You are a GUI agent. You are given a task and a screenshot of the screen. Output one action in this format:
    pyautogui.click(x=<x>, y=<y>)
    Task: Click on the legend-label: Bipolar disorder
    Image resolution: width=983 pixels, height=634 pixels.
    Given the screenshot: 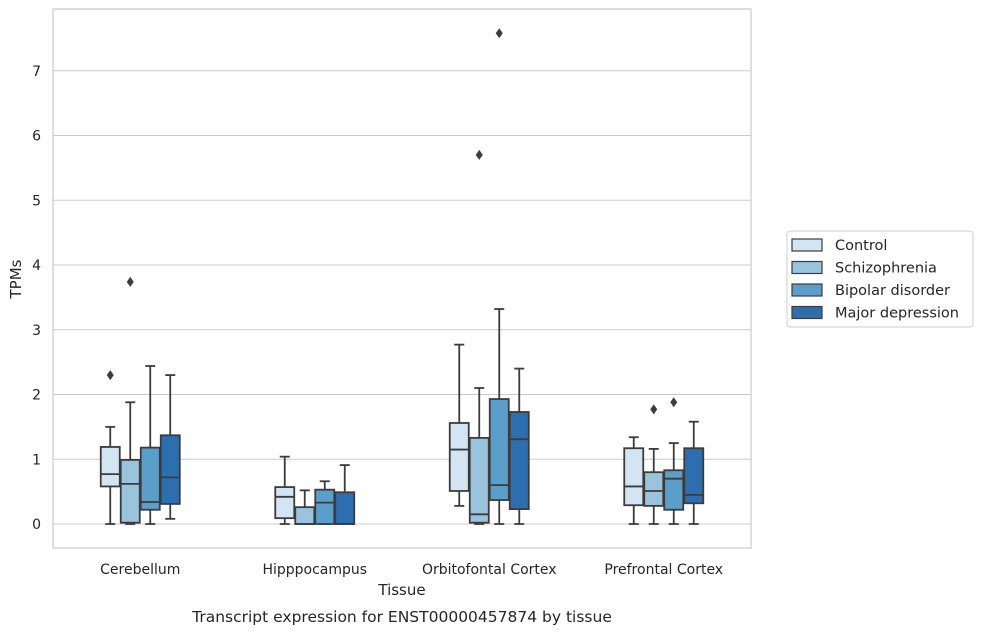 What is the action you would take?
    pyautogui.click(x=892, y=291)
    